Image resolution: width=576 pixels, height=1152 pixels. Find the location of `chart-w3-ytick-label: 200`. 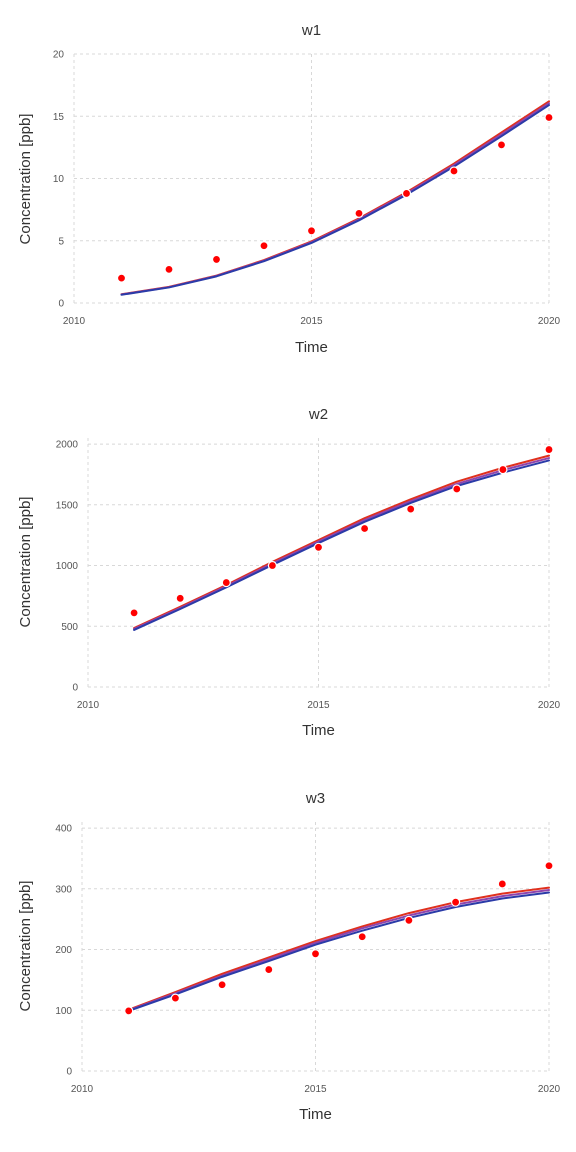

chart-w3-ytick-label: 200 is located at coordinates (63, 950).